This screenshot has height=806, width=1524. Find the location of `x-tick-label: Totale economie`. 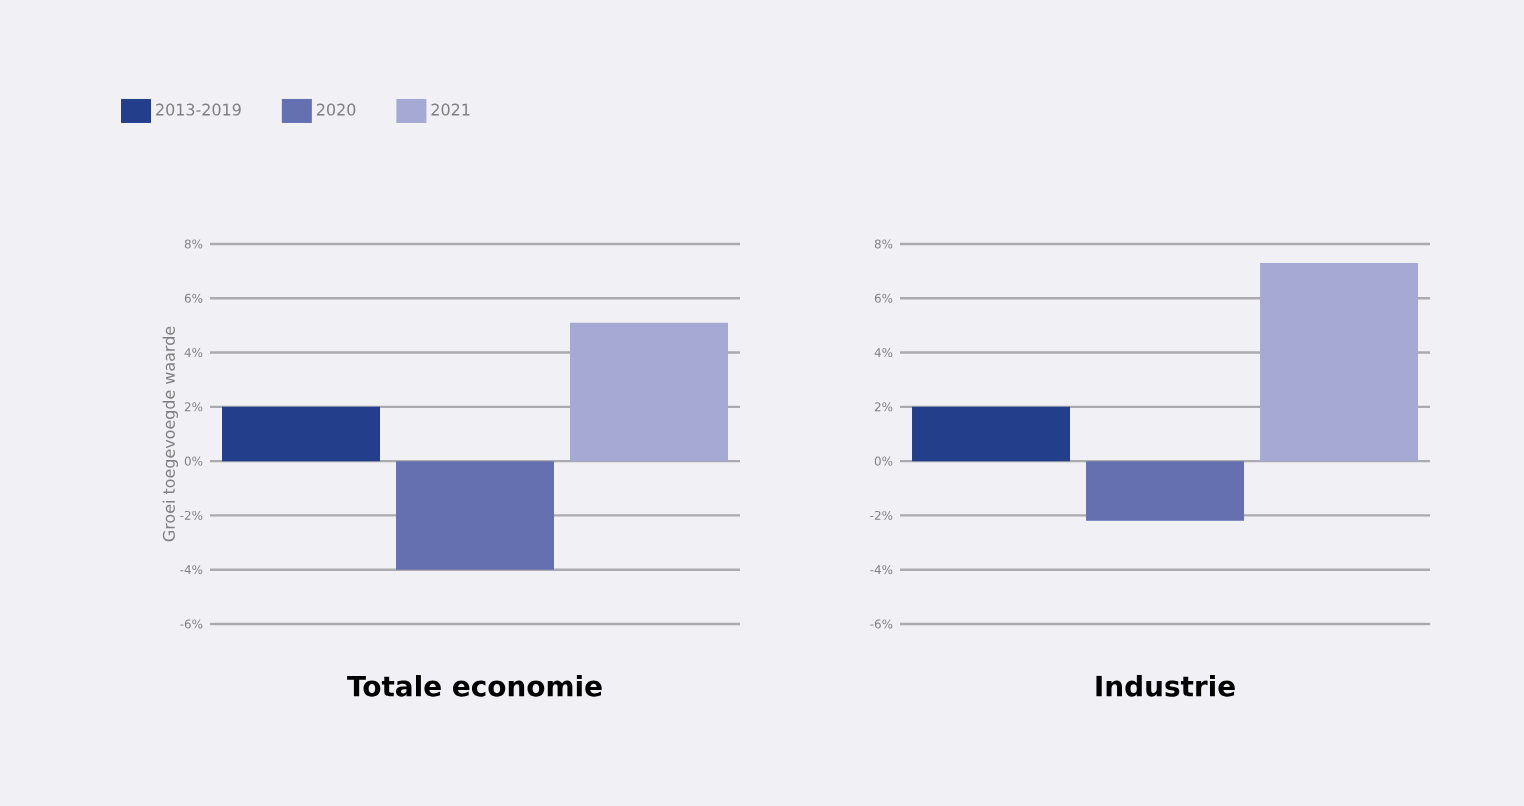

x-tick-label: Totale economie is located at coordinates (474, 686).